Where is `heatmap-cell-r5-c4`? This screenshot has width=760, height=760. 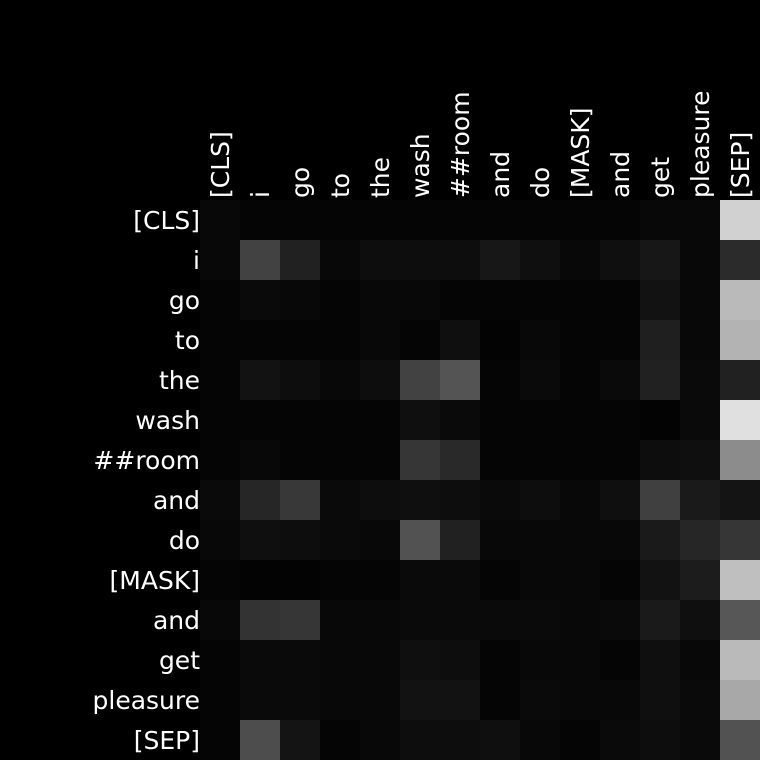 heatmap-cell-r5-c4 is located at coordinates (380, 420).